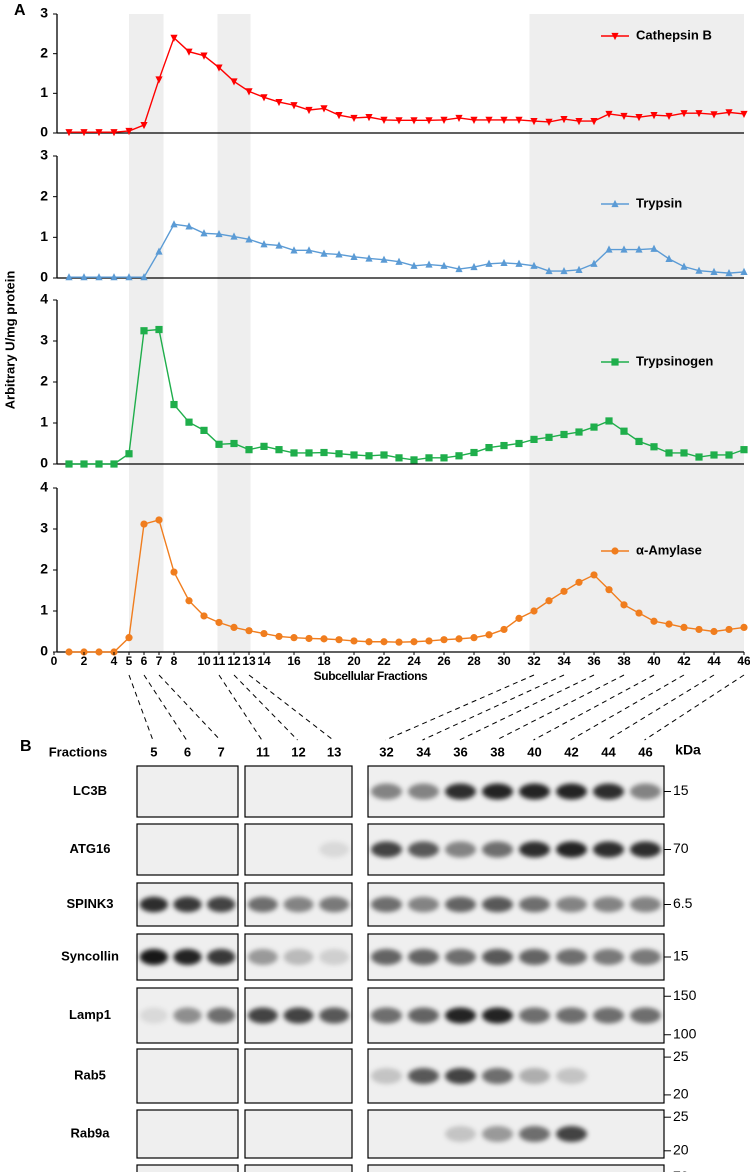 This screenshot has height=1172, width=750. Describe the element at coordinates (571, 751) in the screenshot. I see `lane-label: 42` at that location.